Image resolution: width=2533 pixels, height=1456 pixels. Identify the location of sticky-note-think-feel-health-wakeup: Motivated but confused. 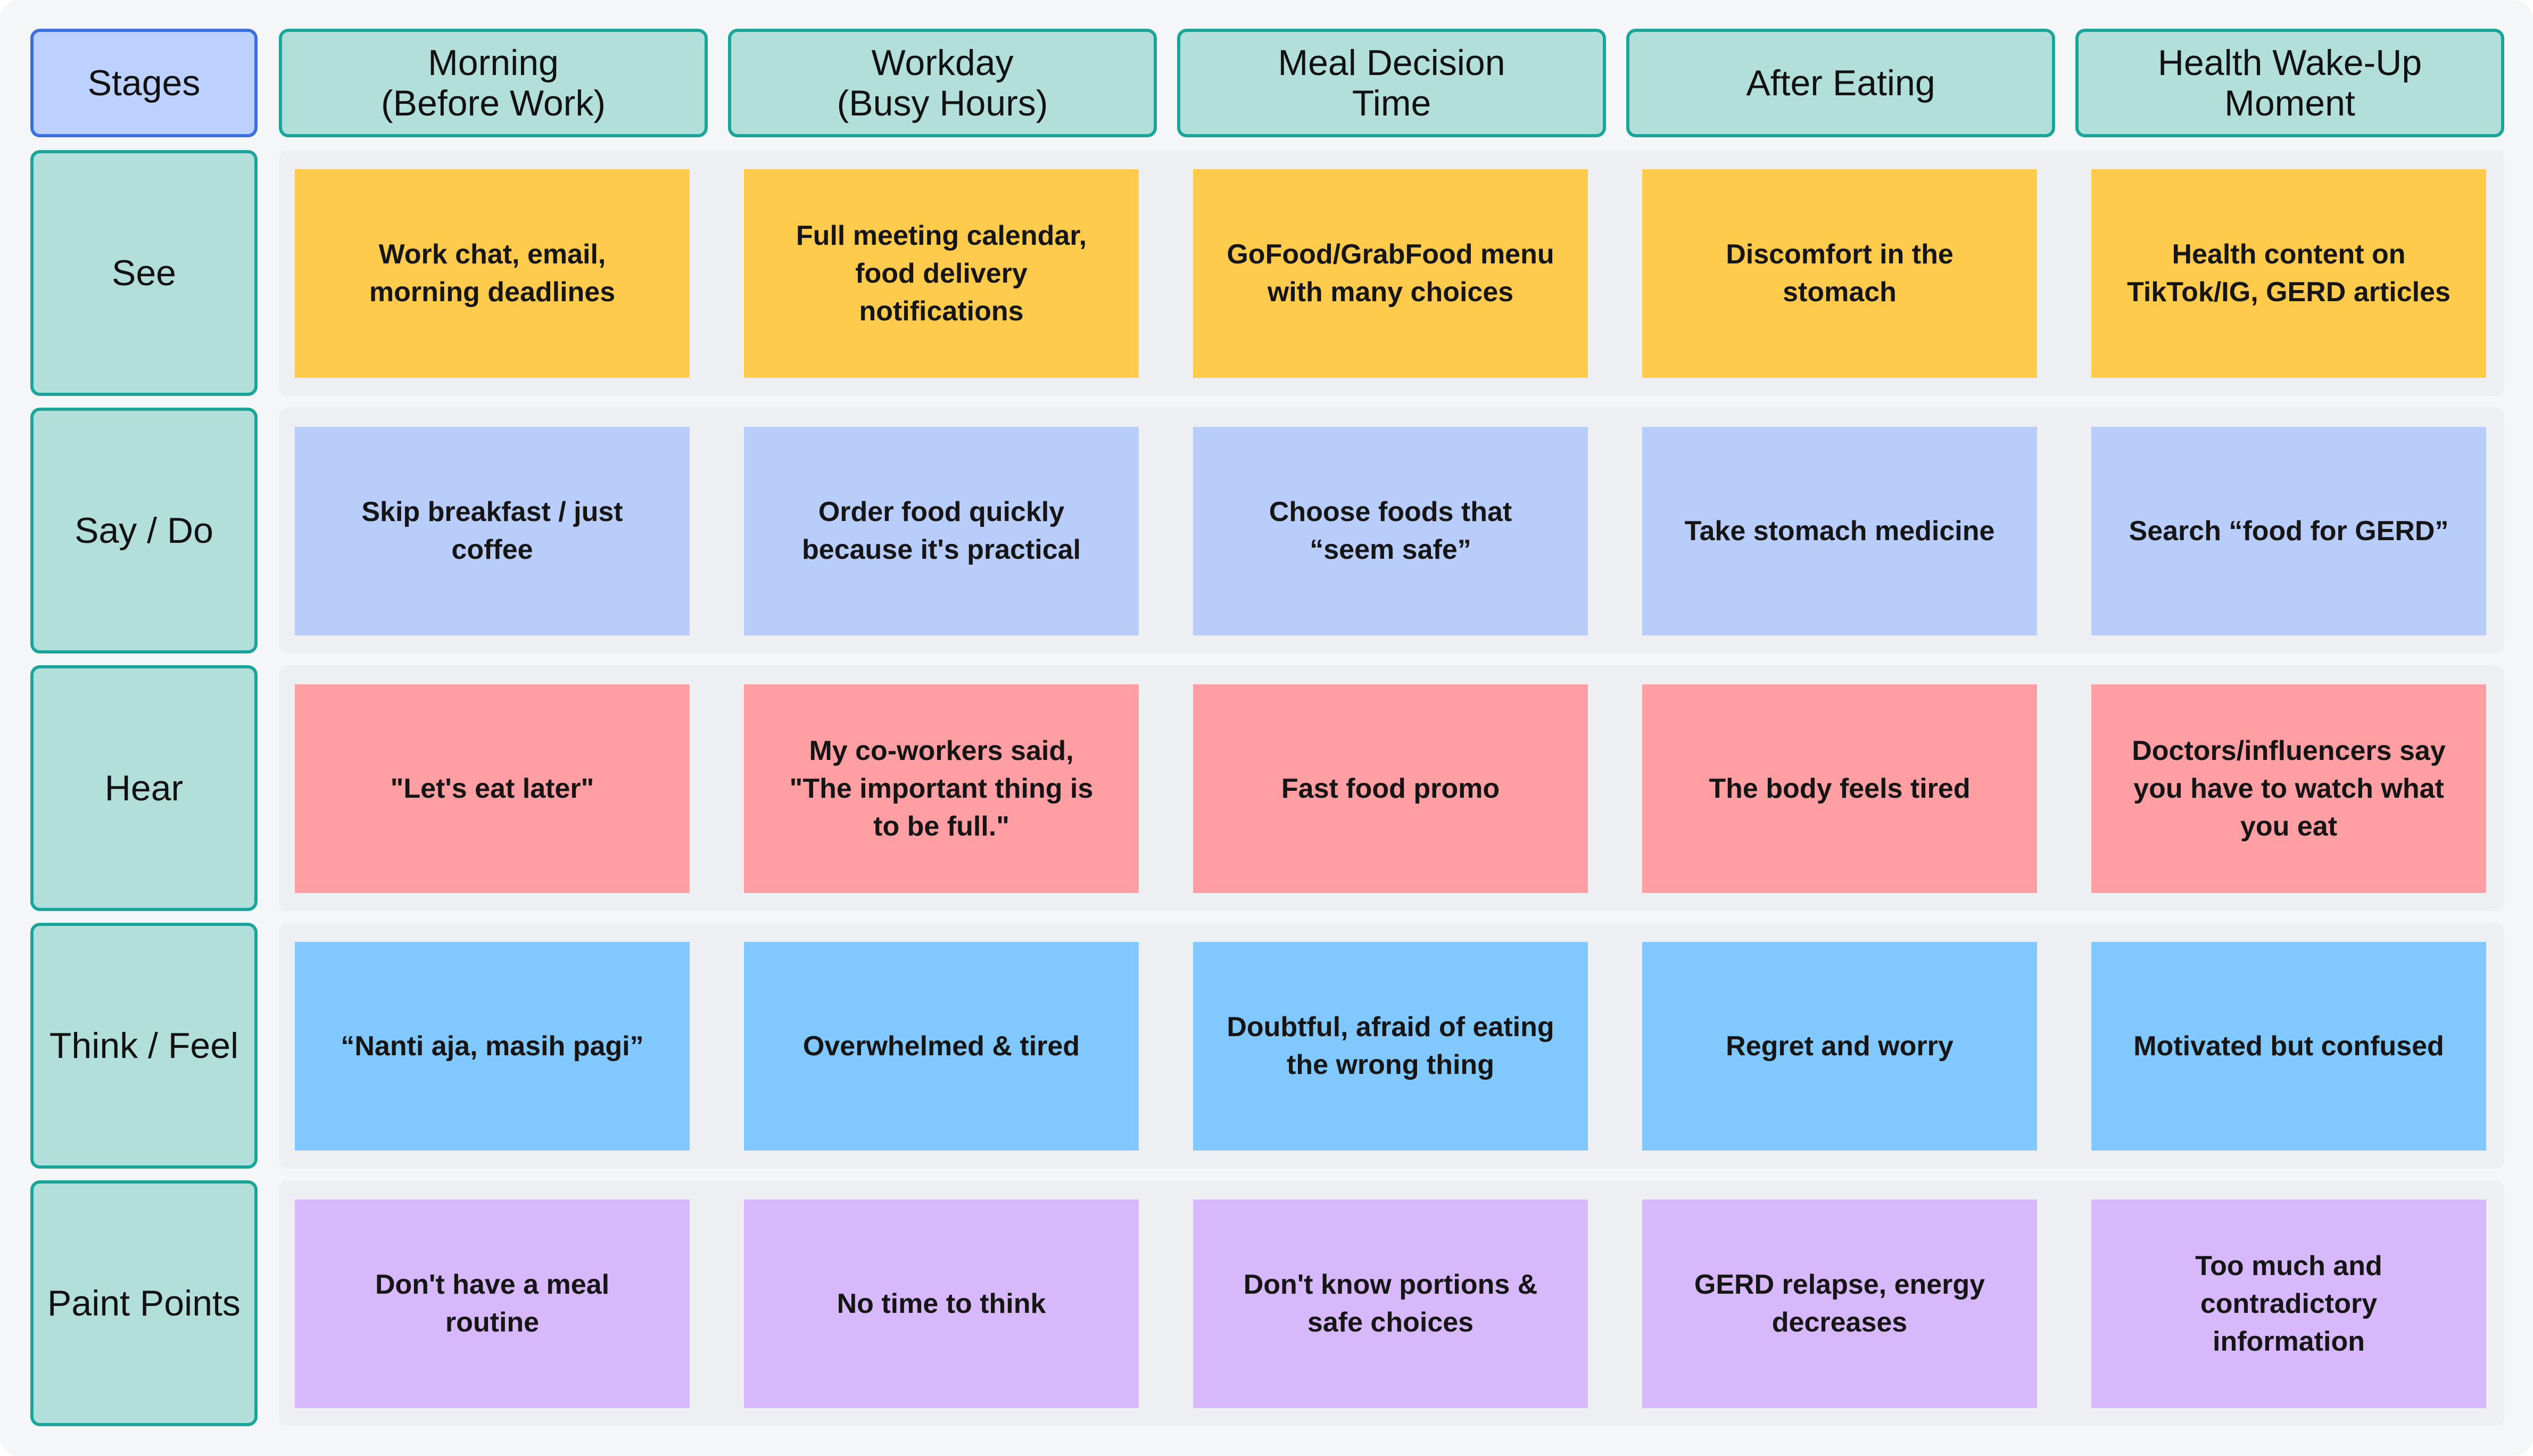
(2288, 1046).